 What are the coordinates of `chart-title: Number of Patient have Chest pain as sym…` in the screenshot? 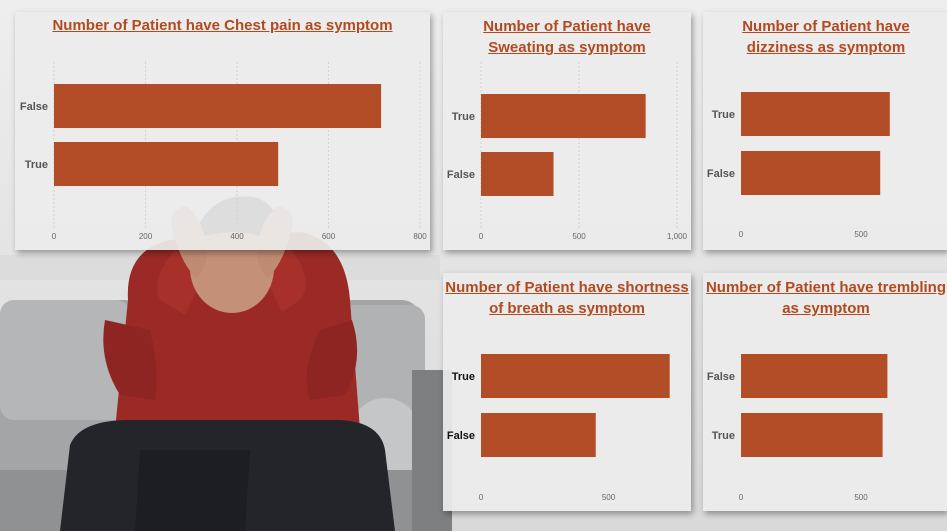 It's located at (222, 25).